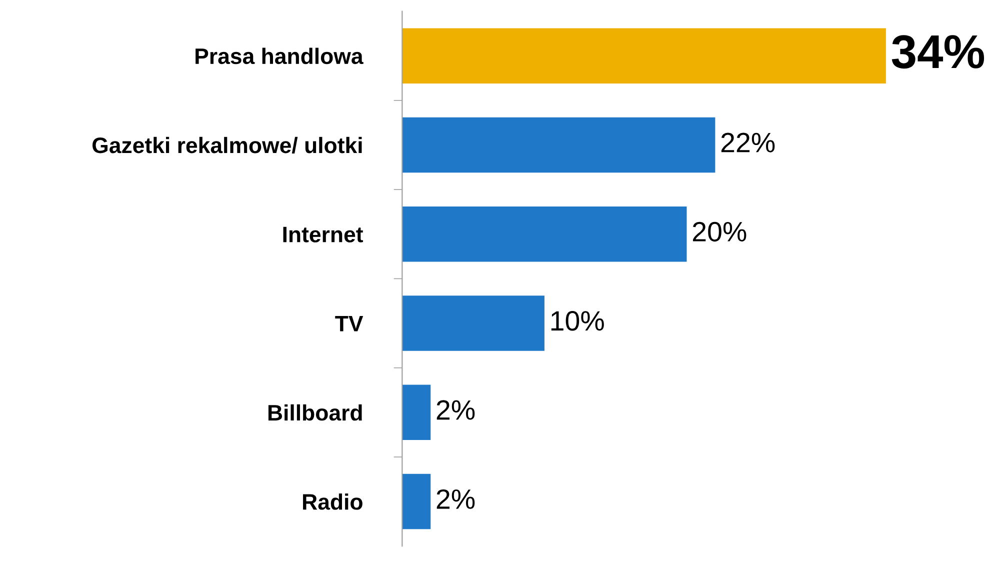  What do you see at coordinates (938, 52) in the screenshot?
I see `data-label: 34%` at bounding box center [938, 52].